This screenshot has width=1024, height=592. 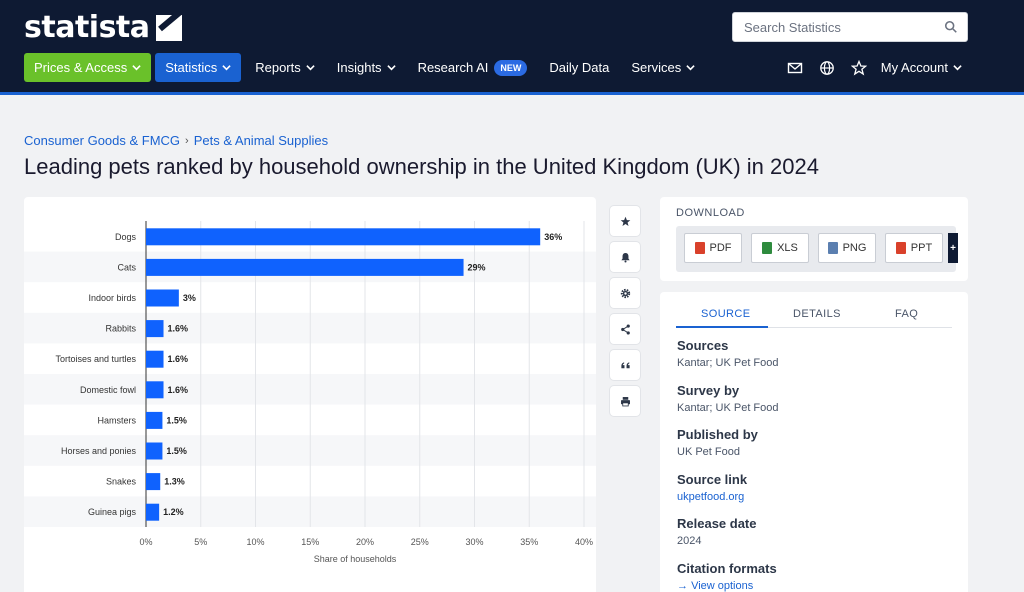 What do you see at coordinates (817, 314) in the screenshot?
I see `tab-details: DETAILS` at bounding box center [817, 314].